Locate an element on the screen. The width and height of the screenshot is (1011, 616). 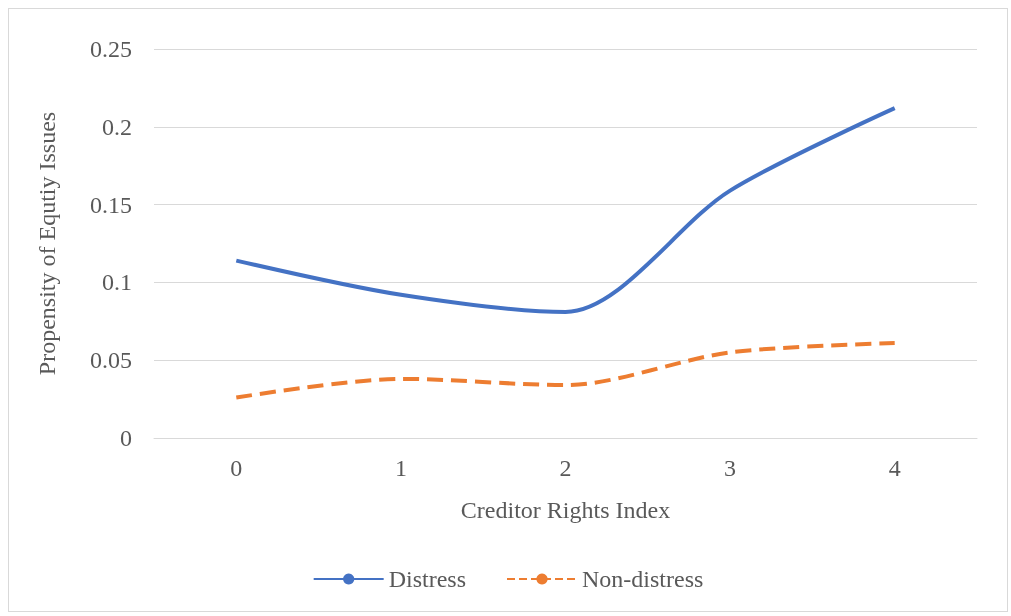
legend-label: Non-distress is located at coordinates (643, 579).